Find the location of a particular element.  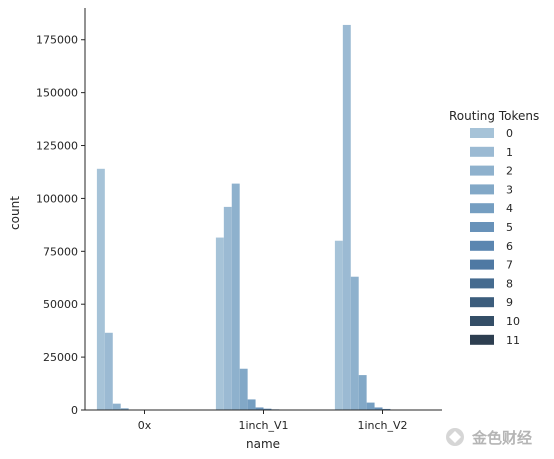

y-tick-label: 100000 is located at coordinates (57, 198).